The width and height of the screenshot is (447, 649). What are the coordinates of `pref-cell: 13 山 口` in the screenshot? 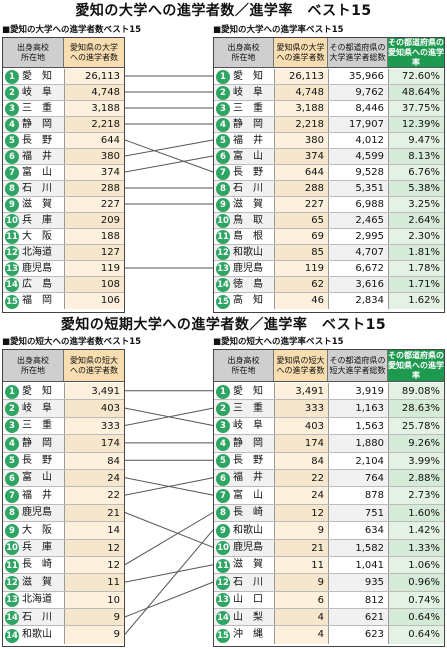 It's located at (244, 600).